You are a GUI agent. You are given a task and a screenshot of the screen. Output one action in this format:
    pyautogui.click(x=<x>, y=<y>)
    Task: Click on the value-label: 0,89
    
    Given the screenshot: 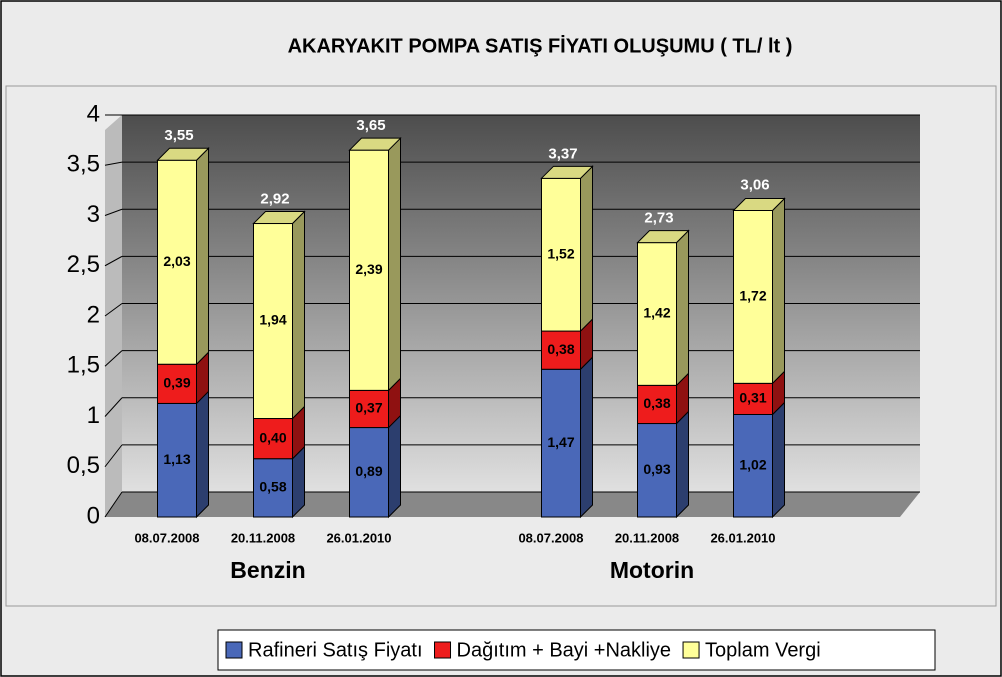 What is the action you would take?
    pyautogui.click(x=368, y=471)
    